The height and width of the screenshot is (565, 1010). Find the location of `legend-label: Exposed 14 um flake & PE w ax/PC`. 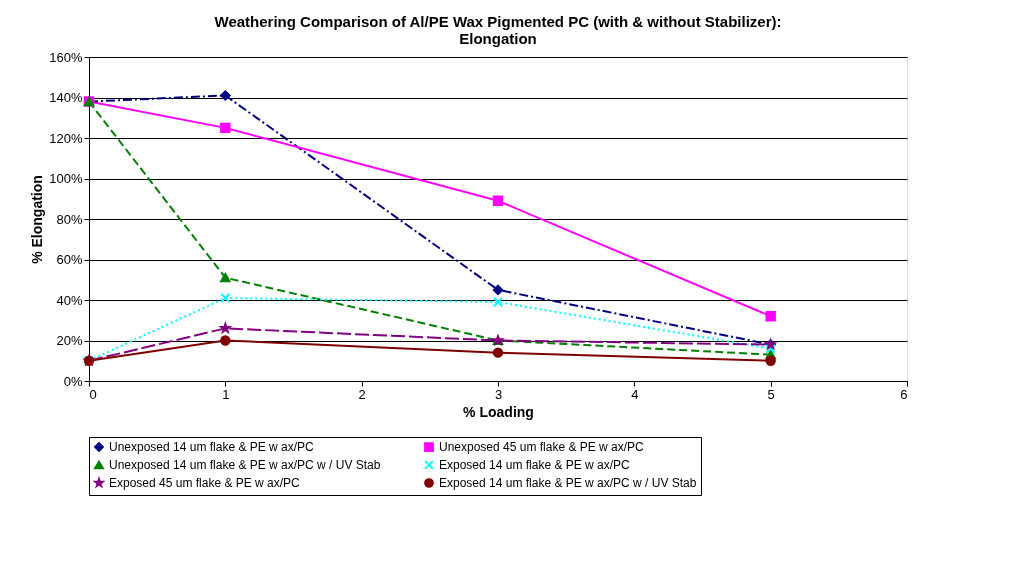

legend-label: Exposed 14 um flake & PE w ax/PC is located at coordinates (535, 465).